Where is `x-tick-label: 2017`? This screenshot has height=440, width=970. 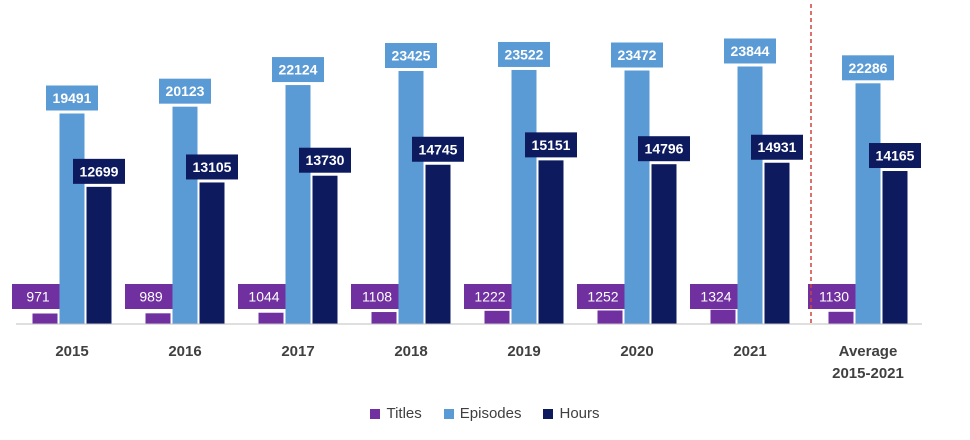
x-tick-label: 2017 is located at coordinates (297, 351).